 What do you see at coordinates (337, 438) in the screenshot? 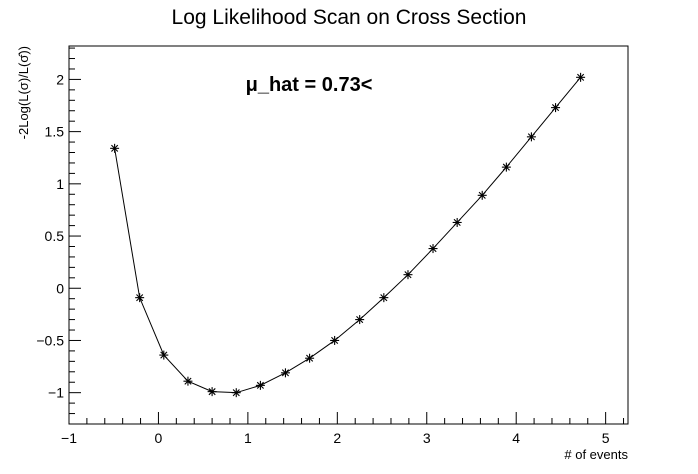
I see `x-tick-label: 2` at bounding box center [337, 438].